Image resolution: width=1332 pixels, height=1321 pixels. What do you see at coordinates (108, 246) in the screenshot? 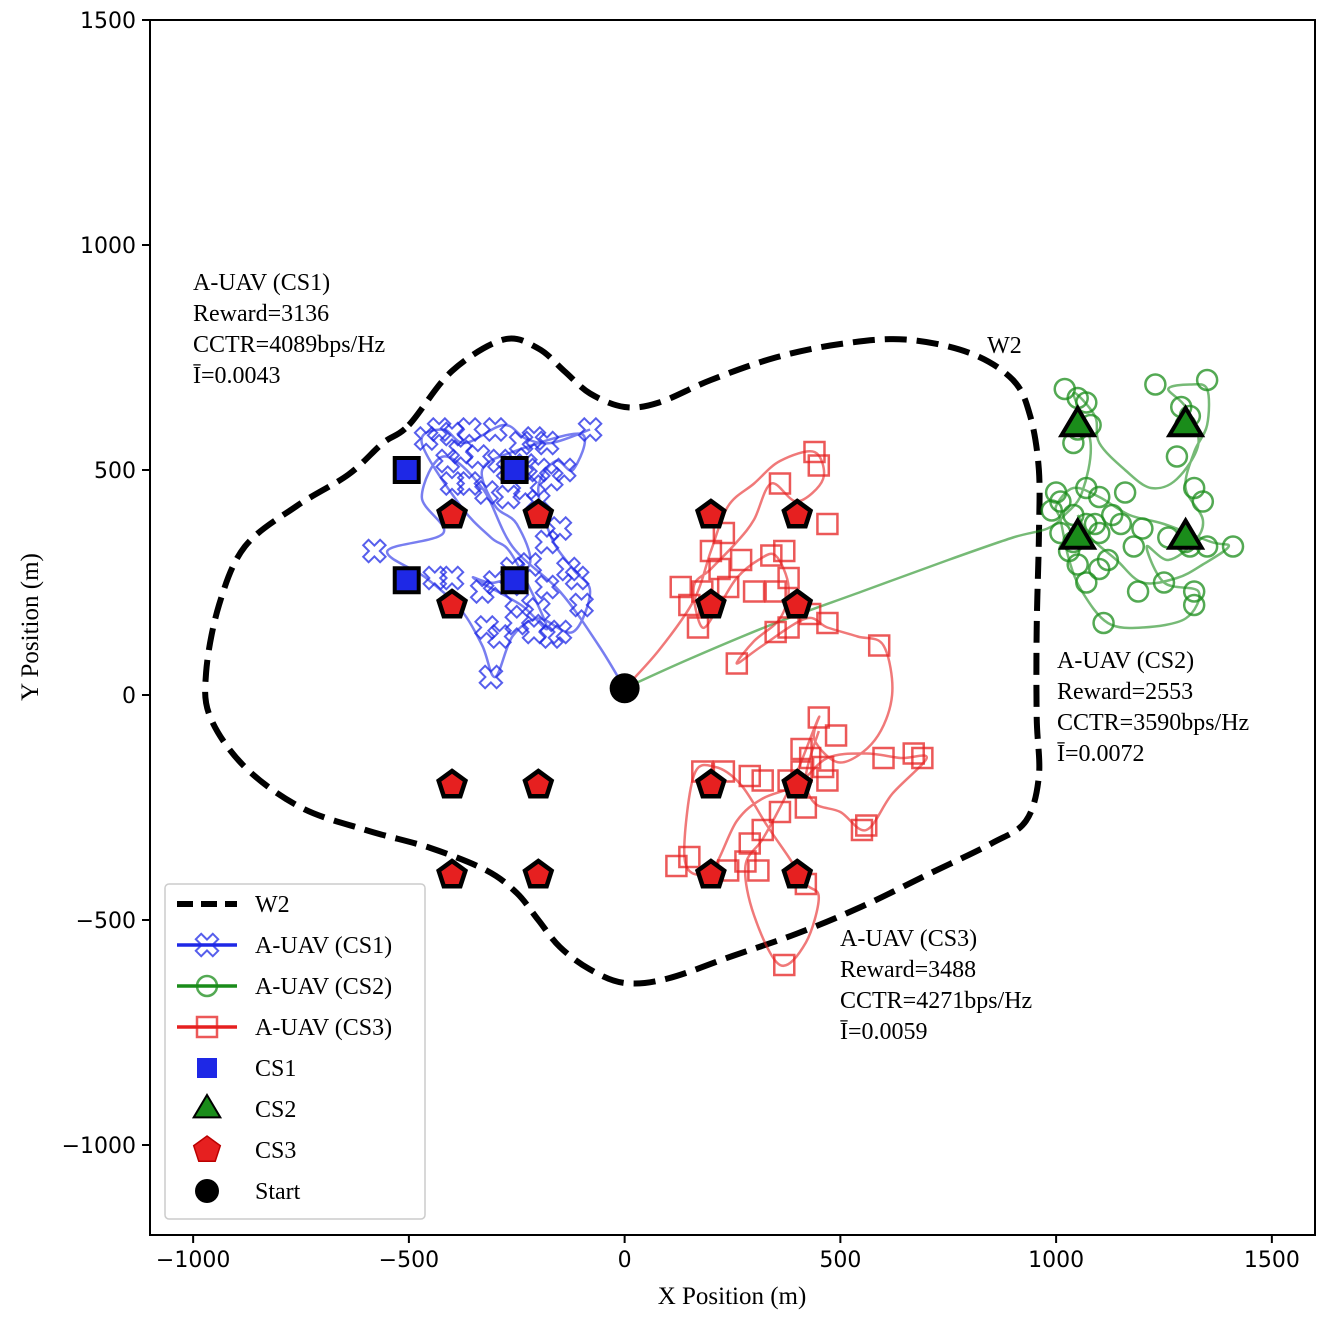
I see `y-tick-label: 1000` at bounding box center [108, 246].